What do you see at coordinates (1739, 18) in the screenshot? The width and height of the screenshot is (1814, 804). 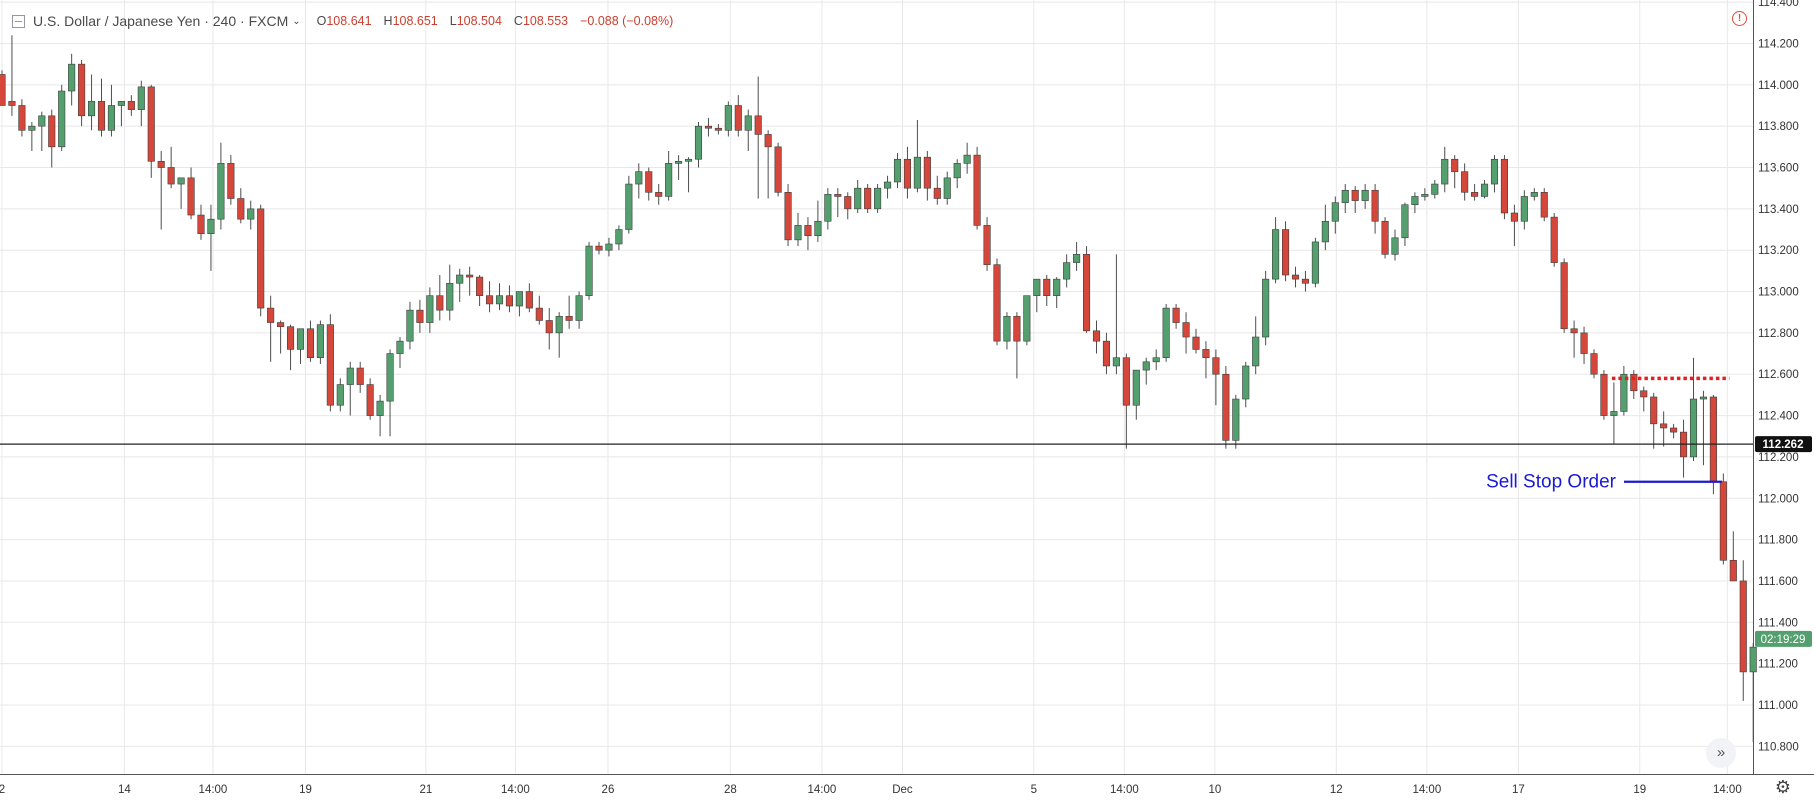 I see `alert-icon: !` at bounding box center [1739, 18].